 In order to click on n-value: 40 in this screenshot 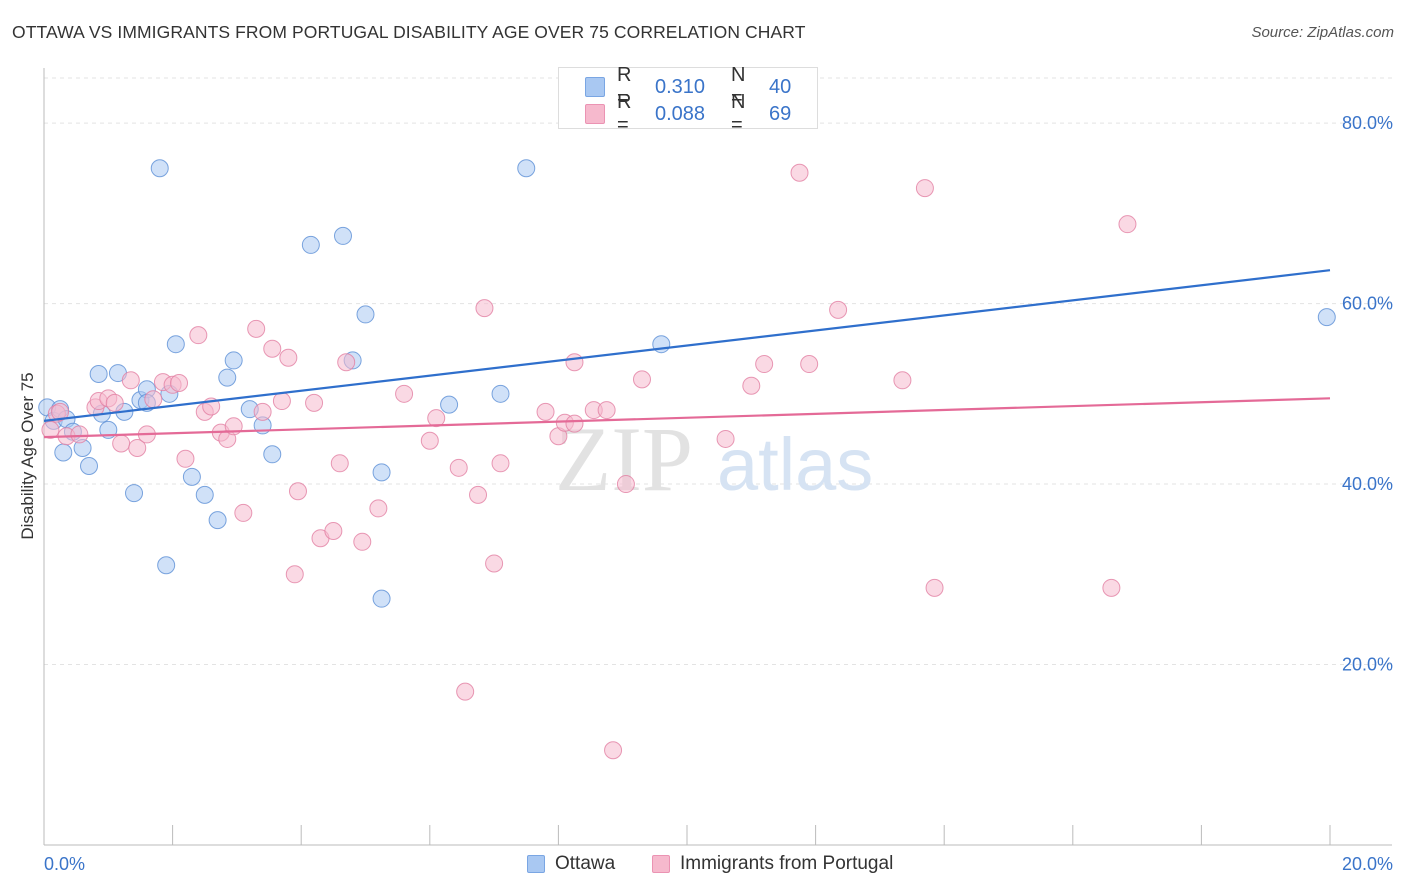, I will do `click(780, 86)`.